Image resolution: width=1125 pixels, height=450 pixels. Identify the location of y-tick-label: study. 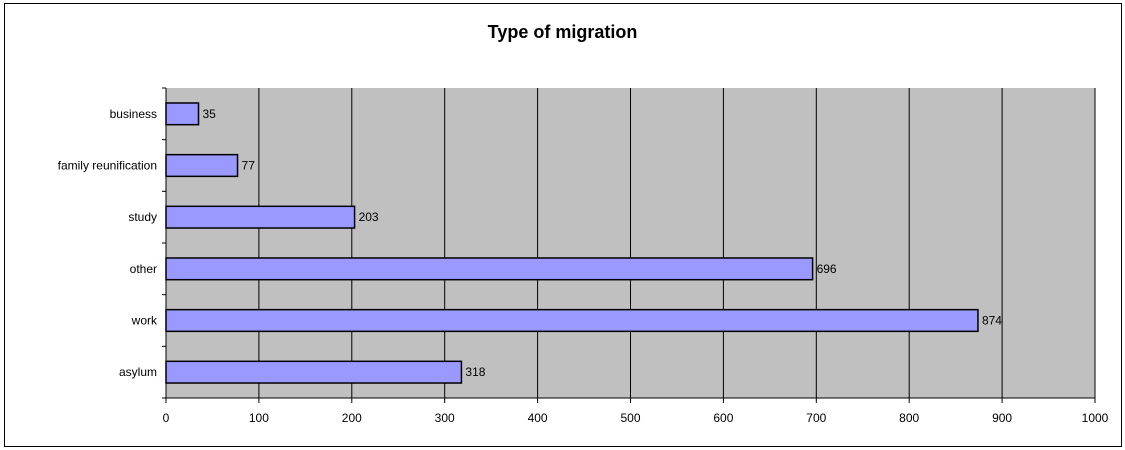
(142, 217).